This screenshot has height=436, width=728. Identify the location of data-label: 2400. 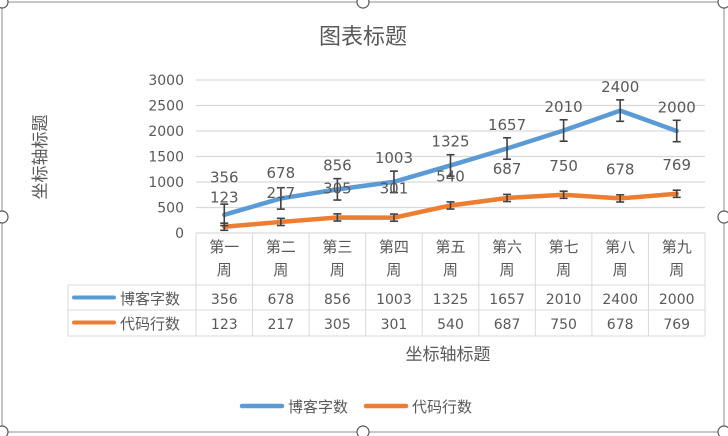
(620, 87).